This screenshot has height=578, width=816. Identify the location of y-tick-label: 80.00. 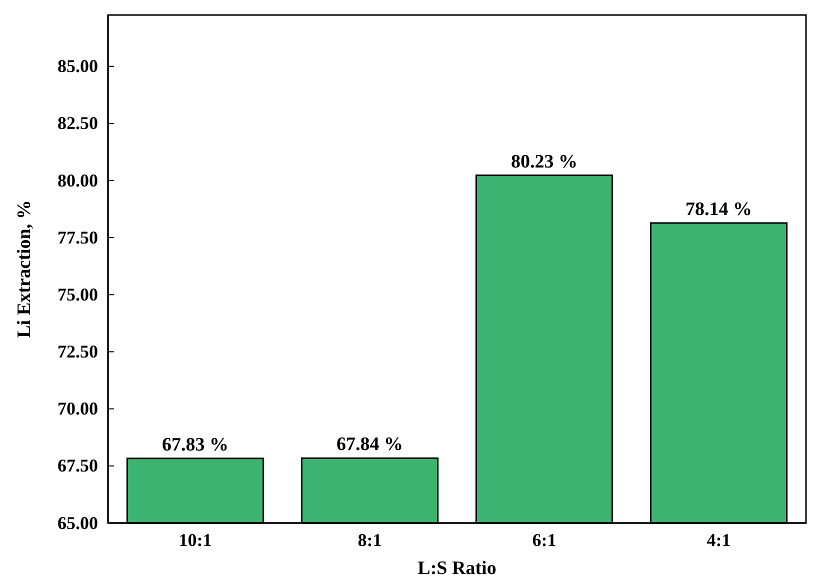
(78, 180).